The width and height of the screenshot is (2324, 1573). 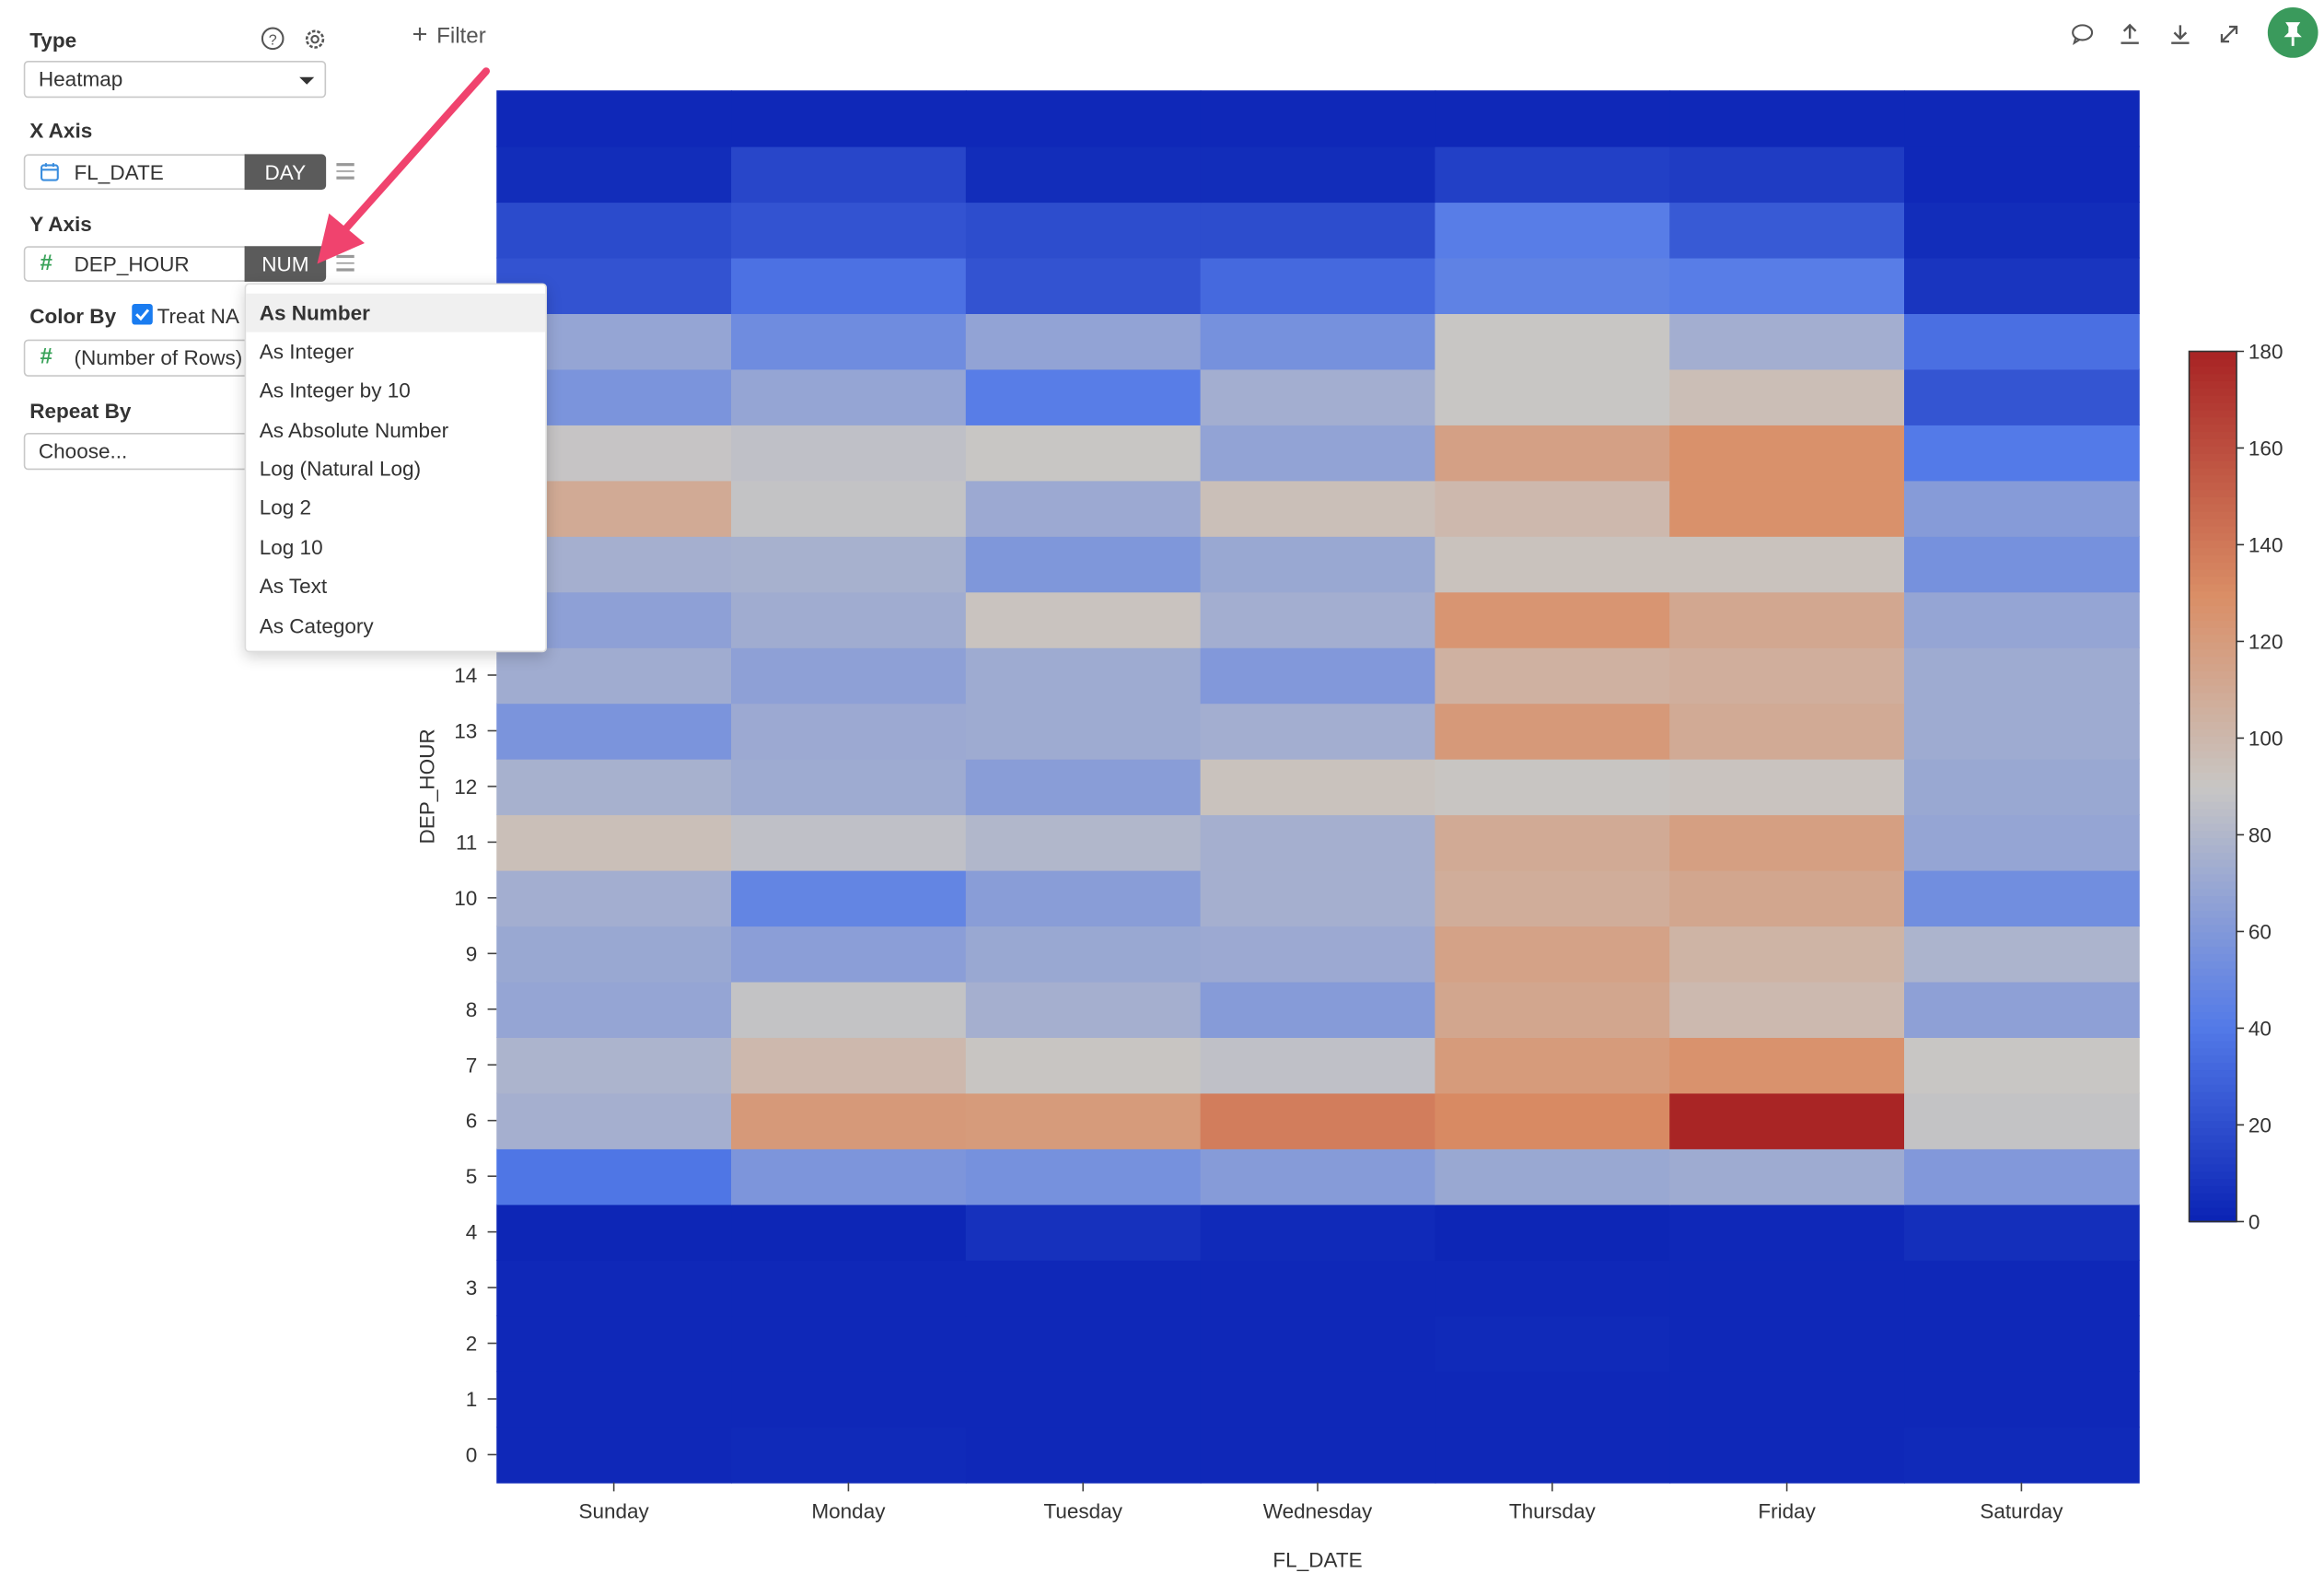 I want to click on upload-icon, so click(x=2130, y=34).